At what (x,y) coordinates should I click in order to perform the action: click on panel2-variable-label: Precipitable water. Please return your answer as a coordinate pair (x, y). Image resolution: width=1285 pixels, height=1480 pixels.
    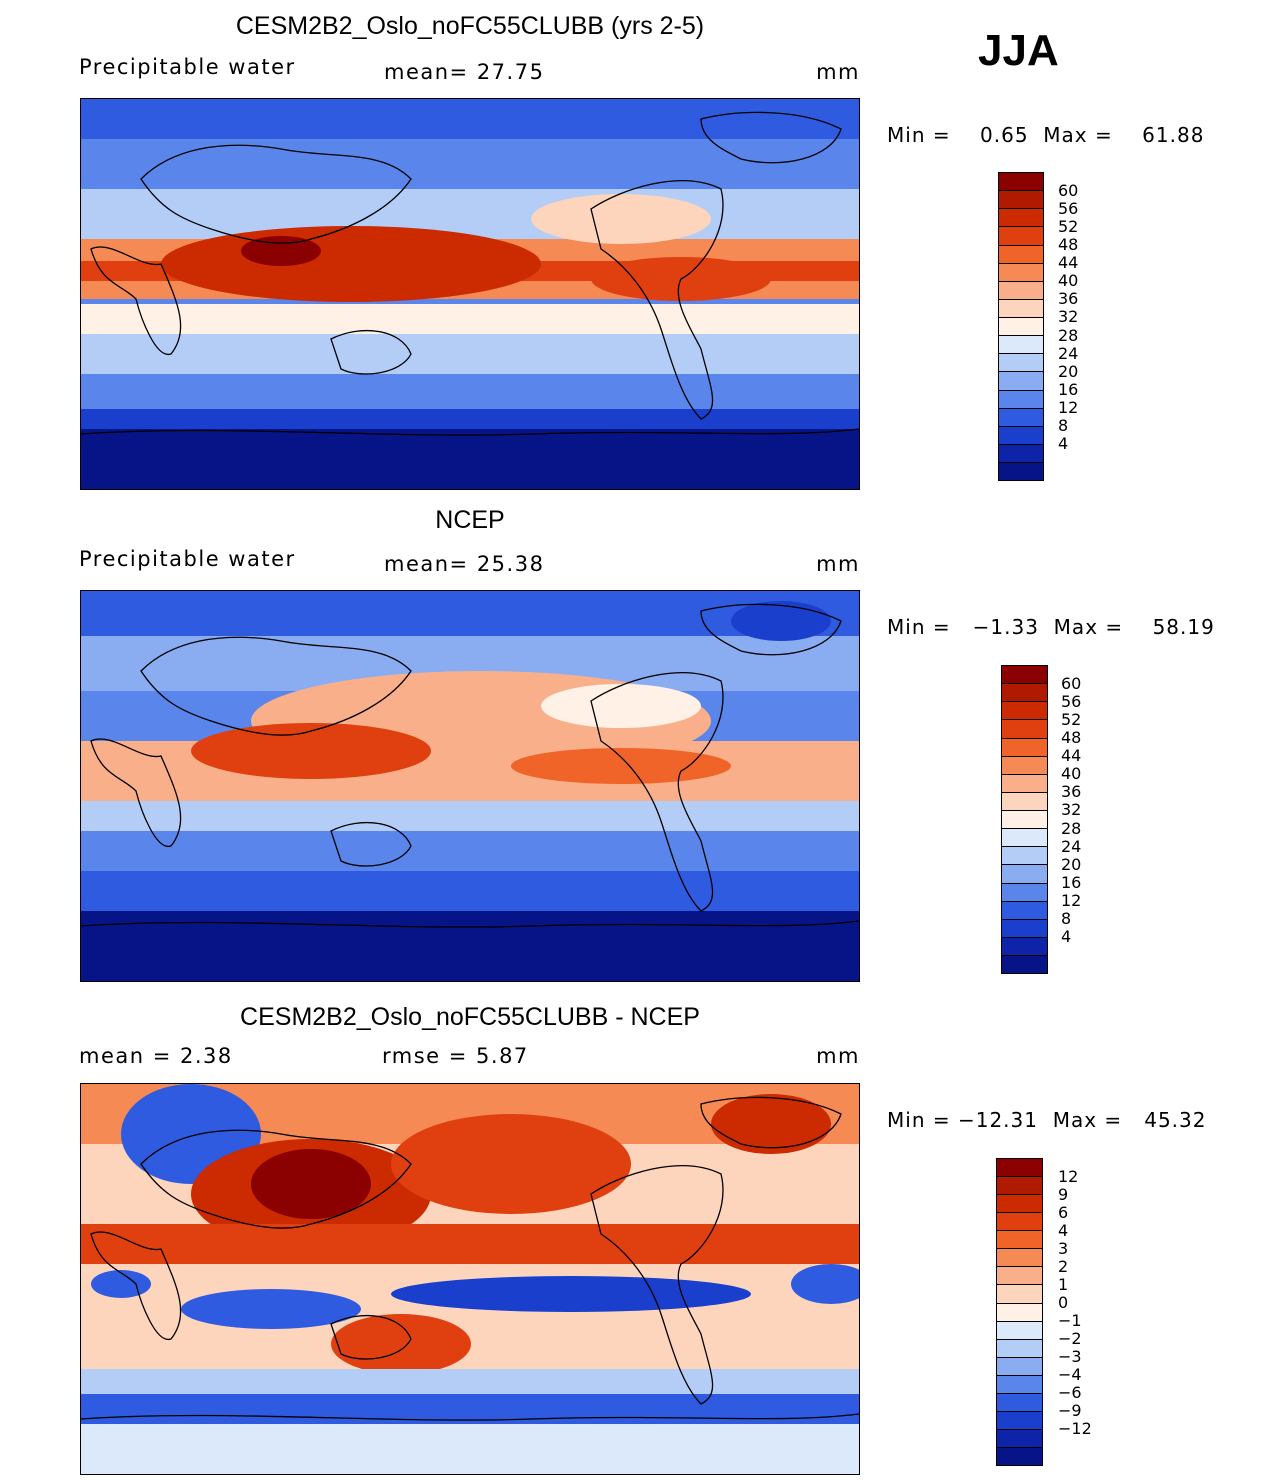
    Looking at the image, I should click on (187, 559).